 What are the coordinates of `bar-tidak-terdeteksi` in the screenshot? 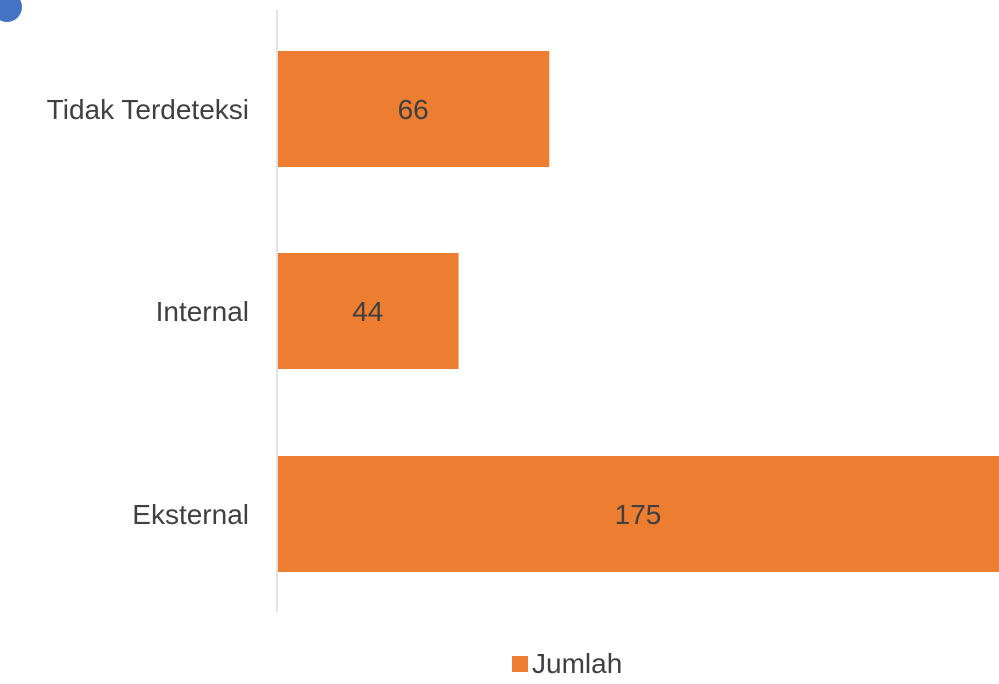 It's located at (414, 109).